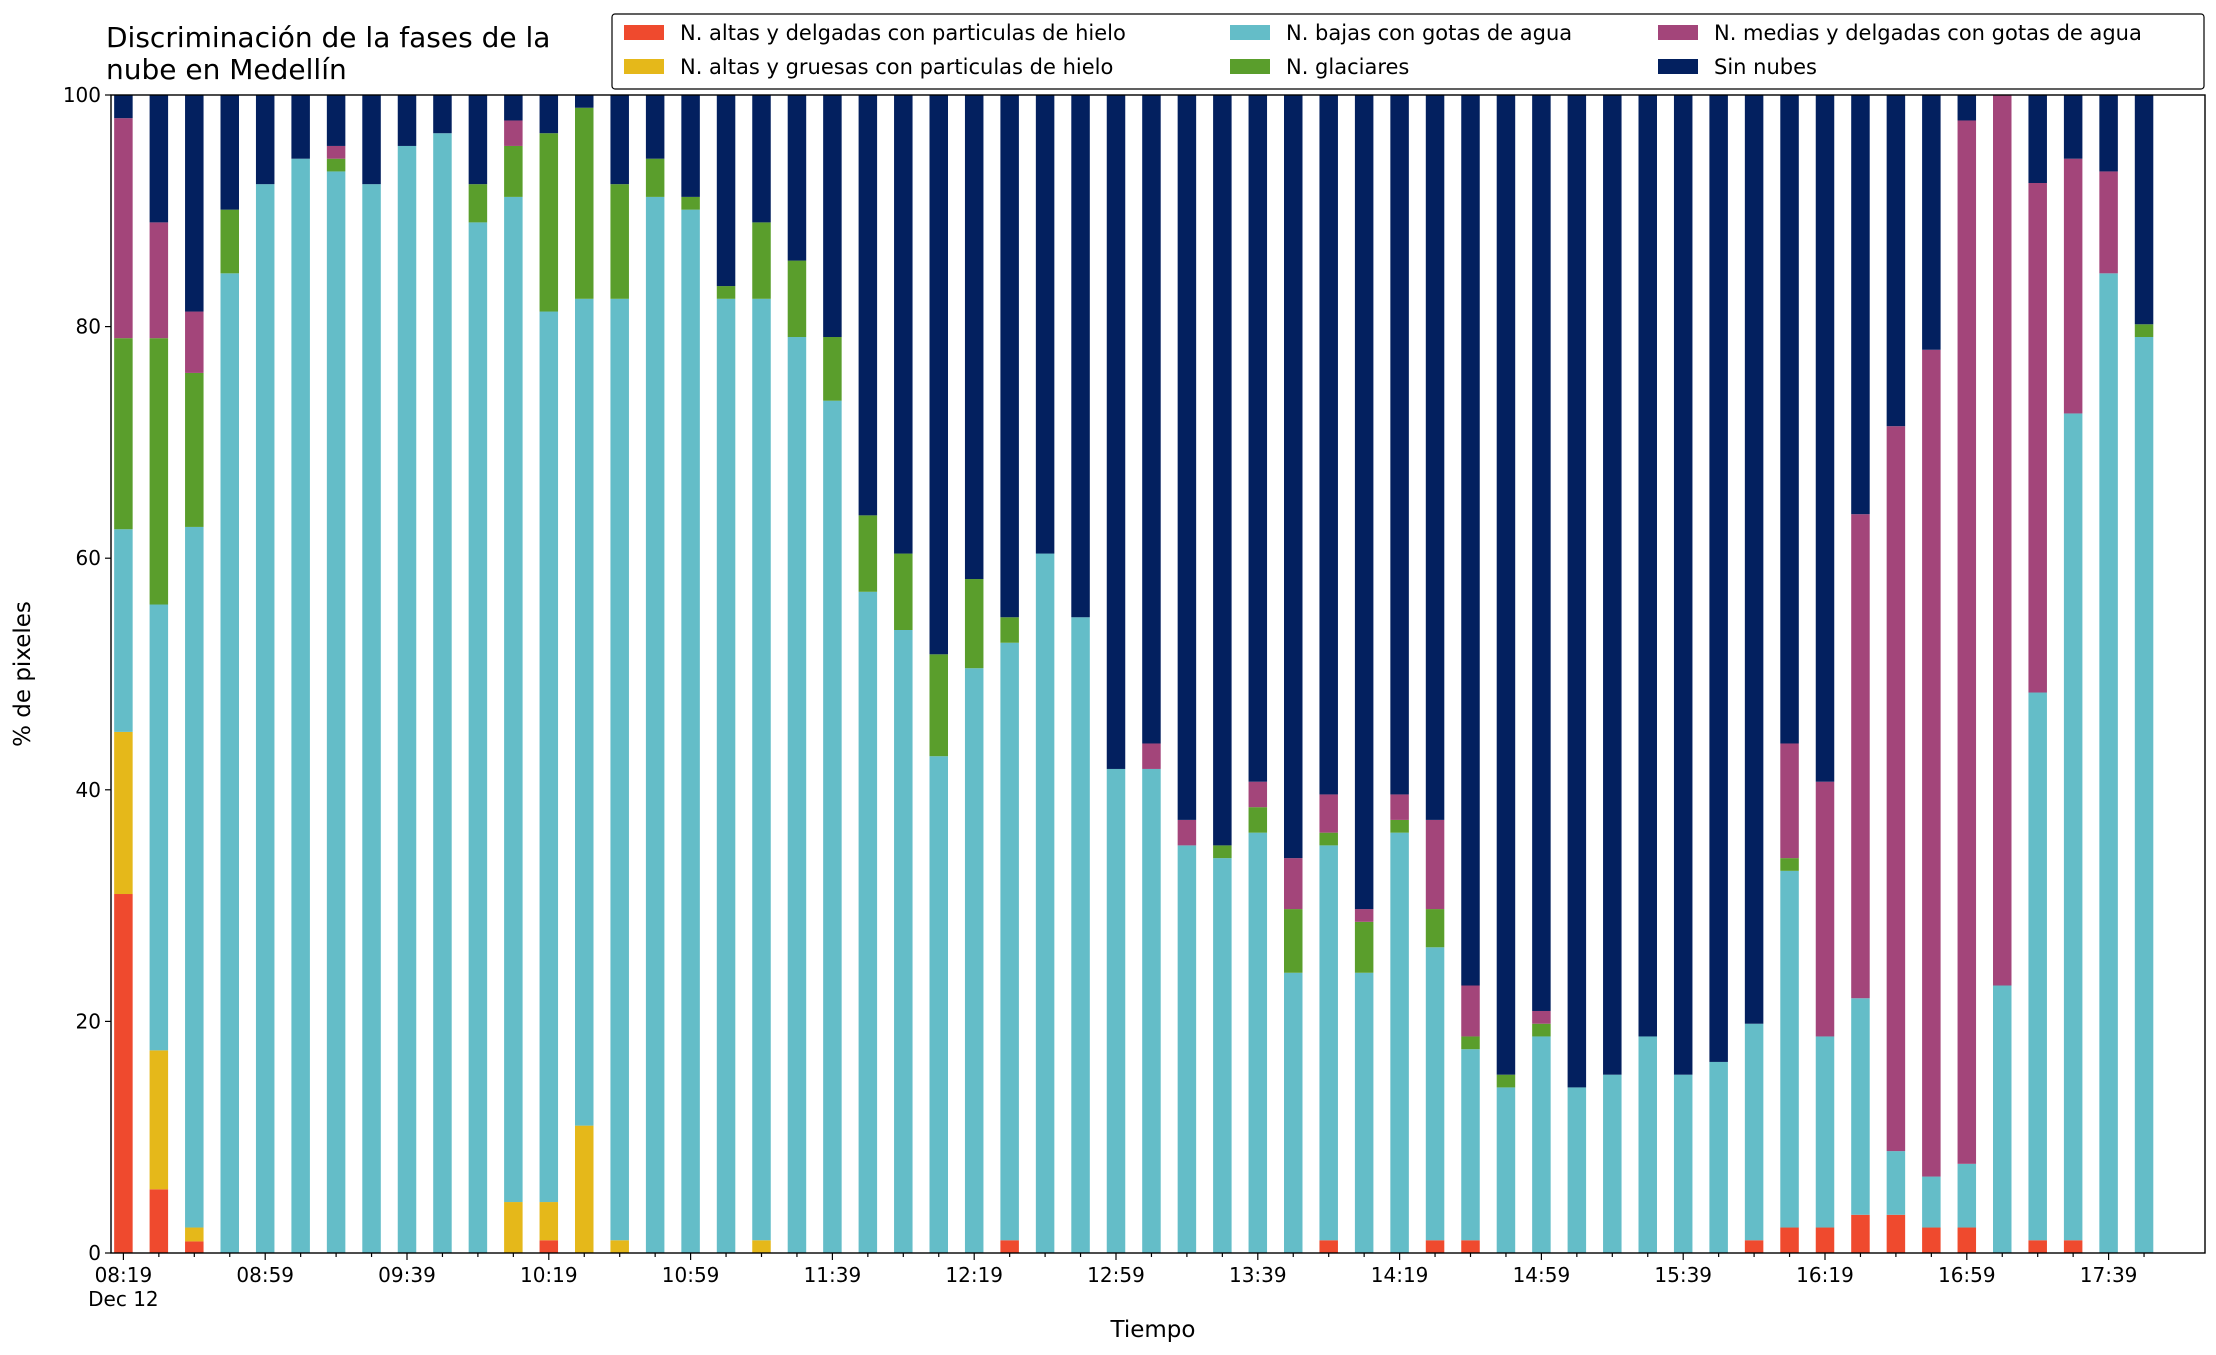  Describe the element at coordinates (1825, 1275) in the screenshot. I see `x-tick-label: 16:19` at that location.